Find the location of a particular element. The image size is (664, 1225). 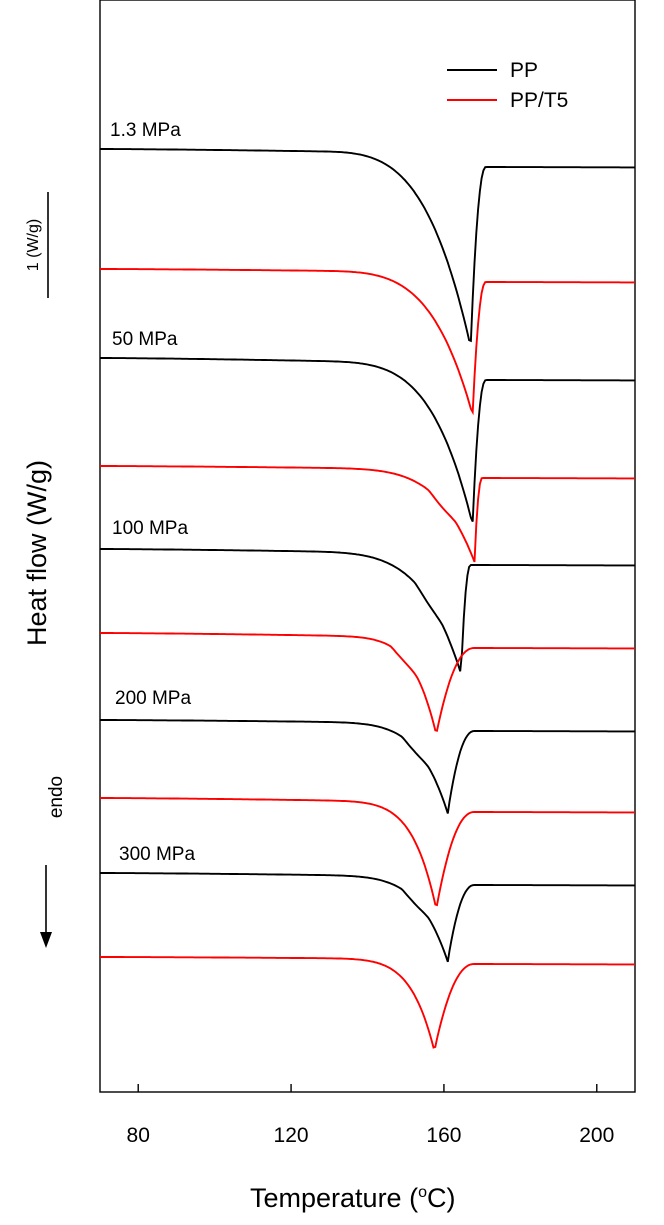

pressure-annotations: 1.3 MPa 50 MPa 100 MPa 200 MPa 300 MPa is located at coordinates (152, 492).